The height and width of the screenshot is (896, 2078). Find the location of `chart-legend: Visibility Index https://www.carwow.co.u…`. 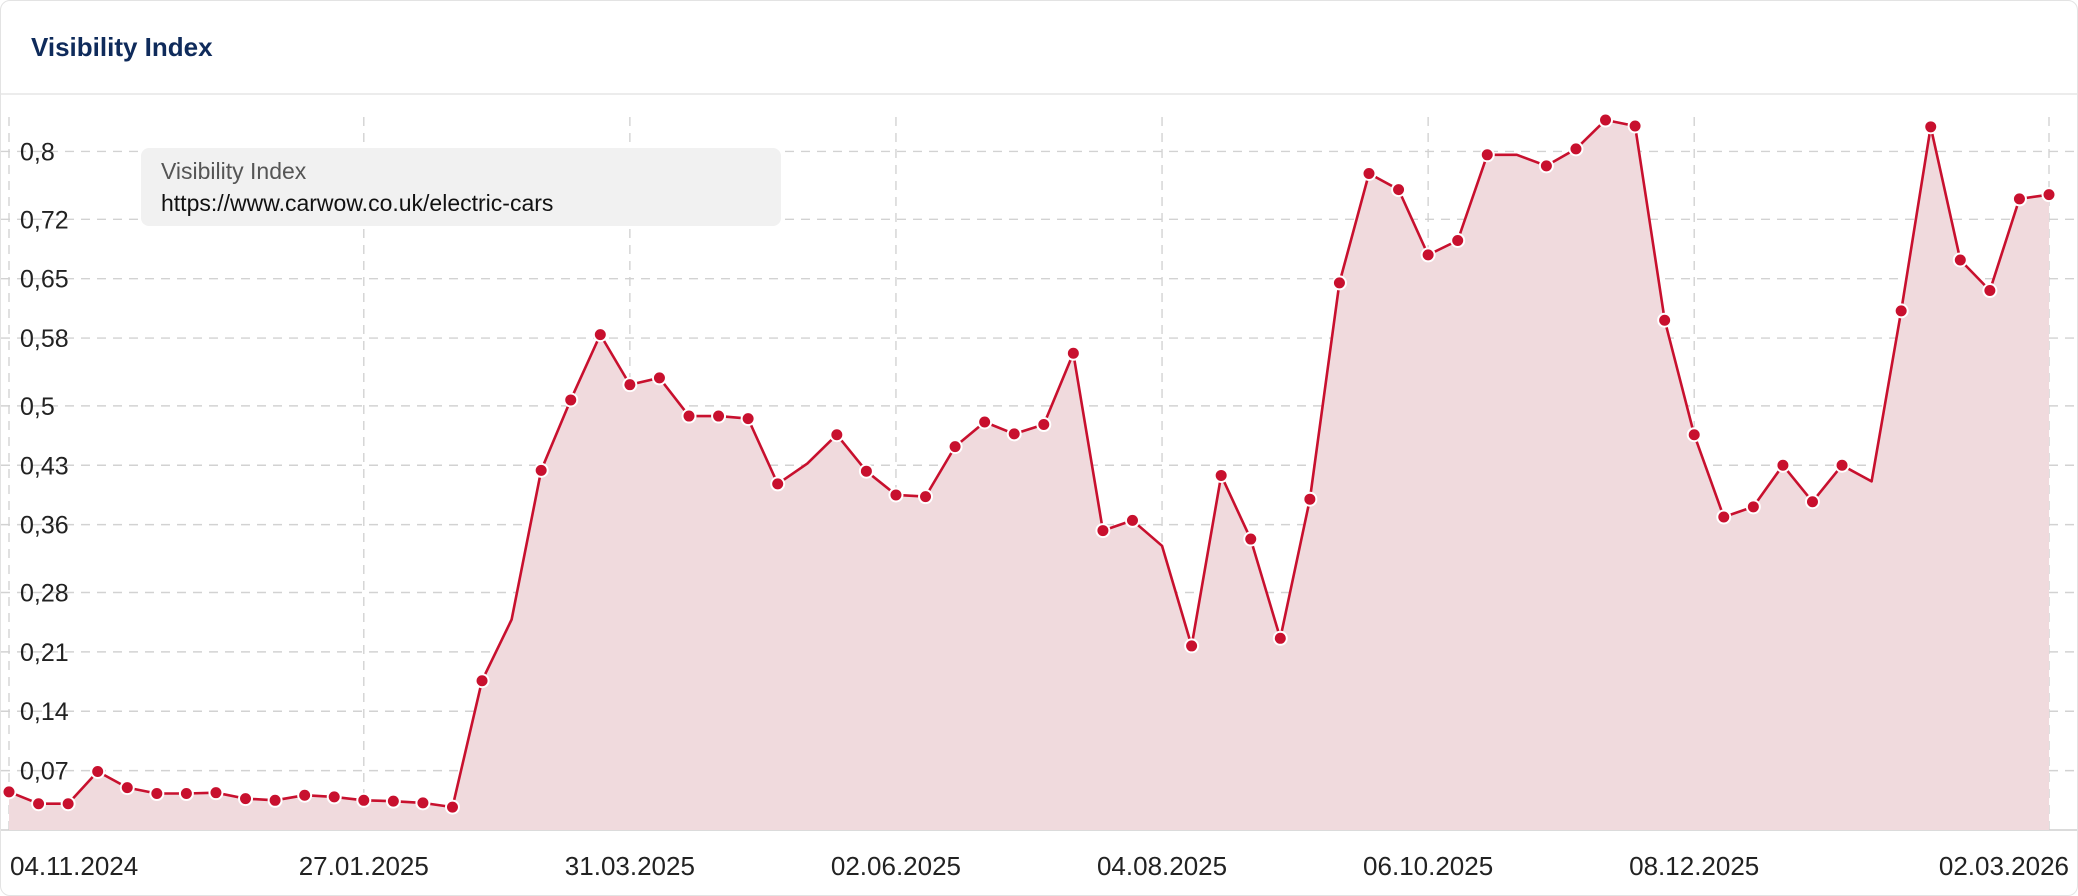

chart-legend: Visibility Index https://www.carwow.co.u… is located at coordinates (461, 187).